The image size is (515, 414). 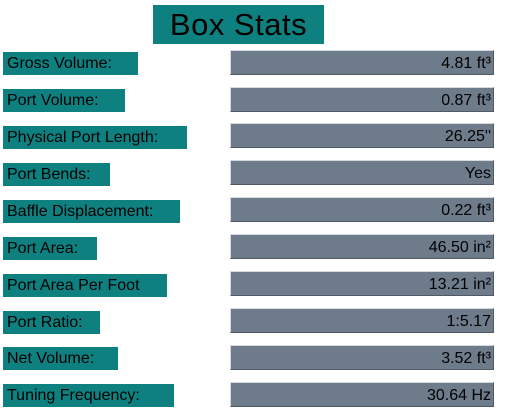 What do you see at coordinates (362, 320) in the screenshot?
I see `port-ratio-field: 1:5.17` at bounding box center [362, 320].